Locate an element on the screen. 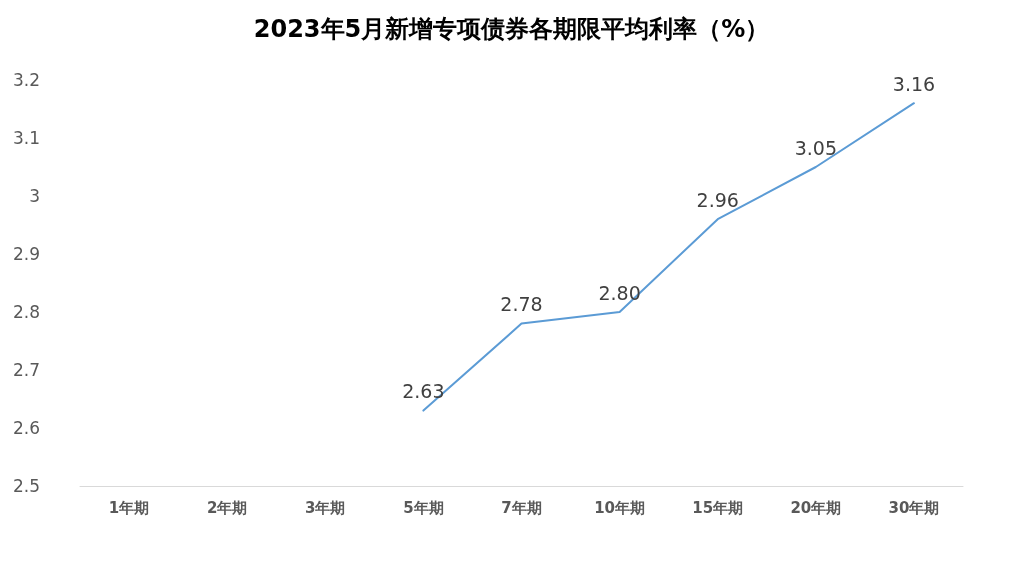  x-tick-label: 20年期 is located at coordinates (816, 507).